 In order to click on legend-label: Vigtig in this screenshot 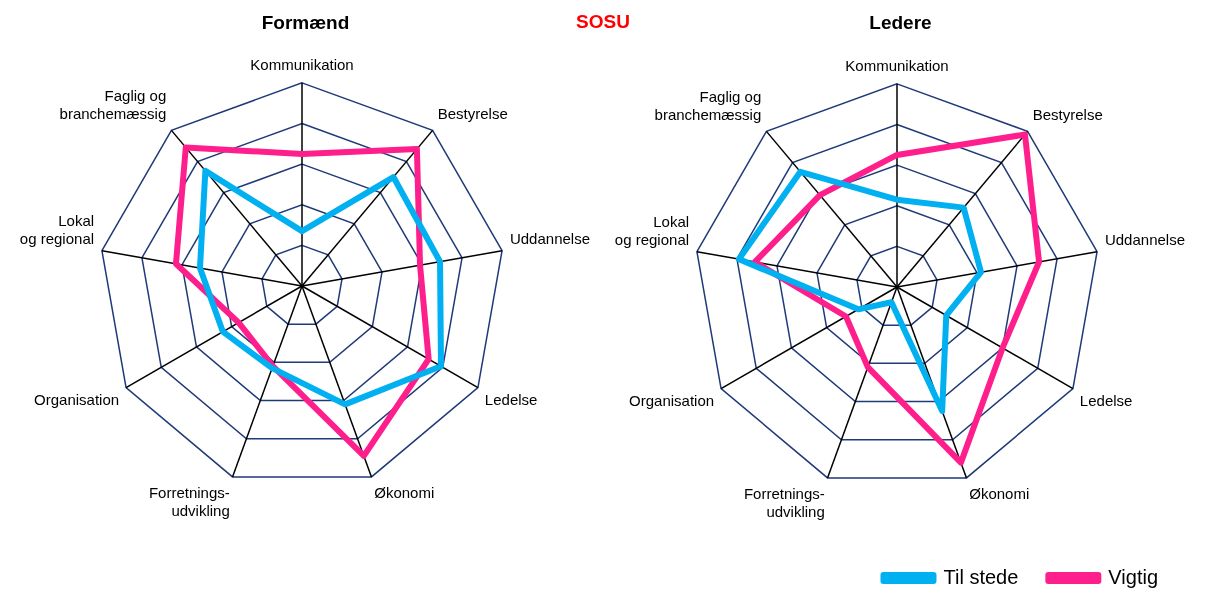, I will do `click(1133, 576)`.